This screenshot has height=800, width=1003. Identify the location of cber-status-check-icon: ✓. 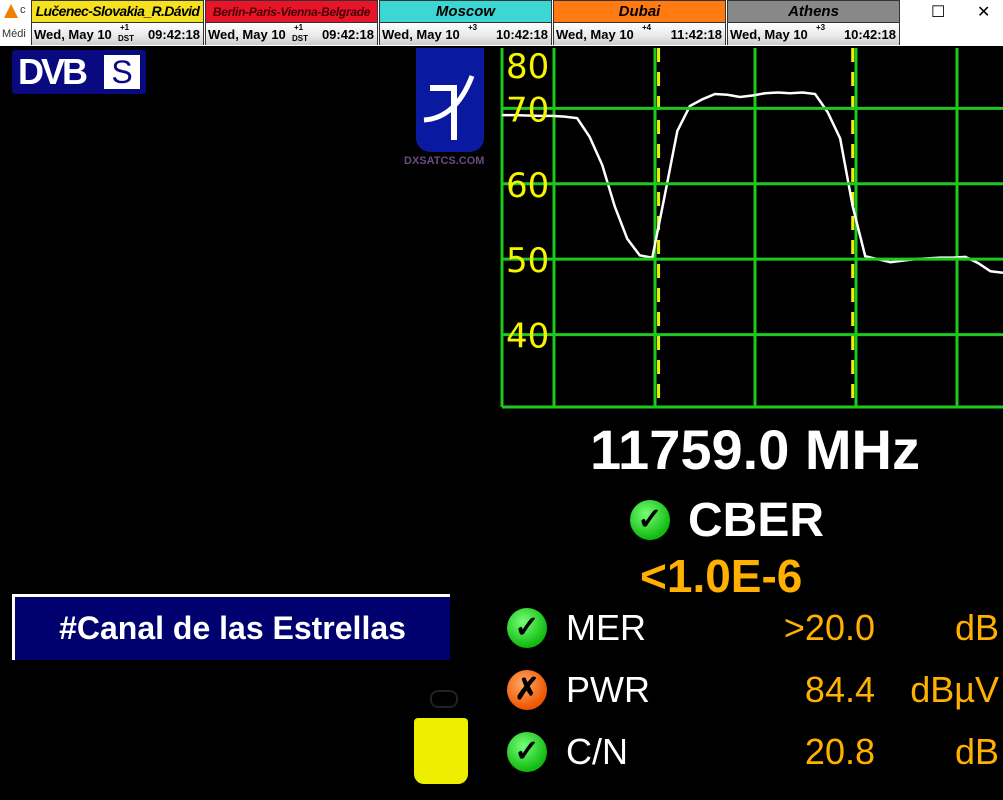
(650, 520).